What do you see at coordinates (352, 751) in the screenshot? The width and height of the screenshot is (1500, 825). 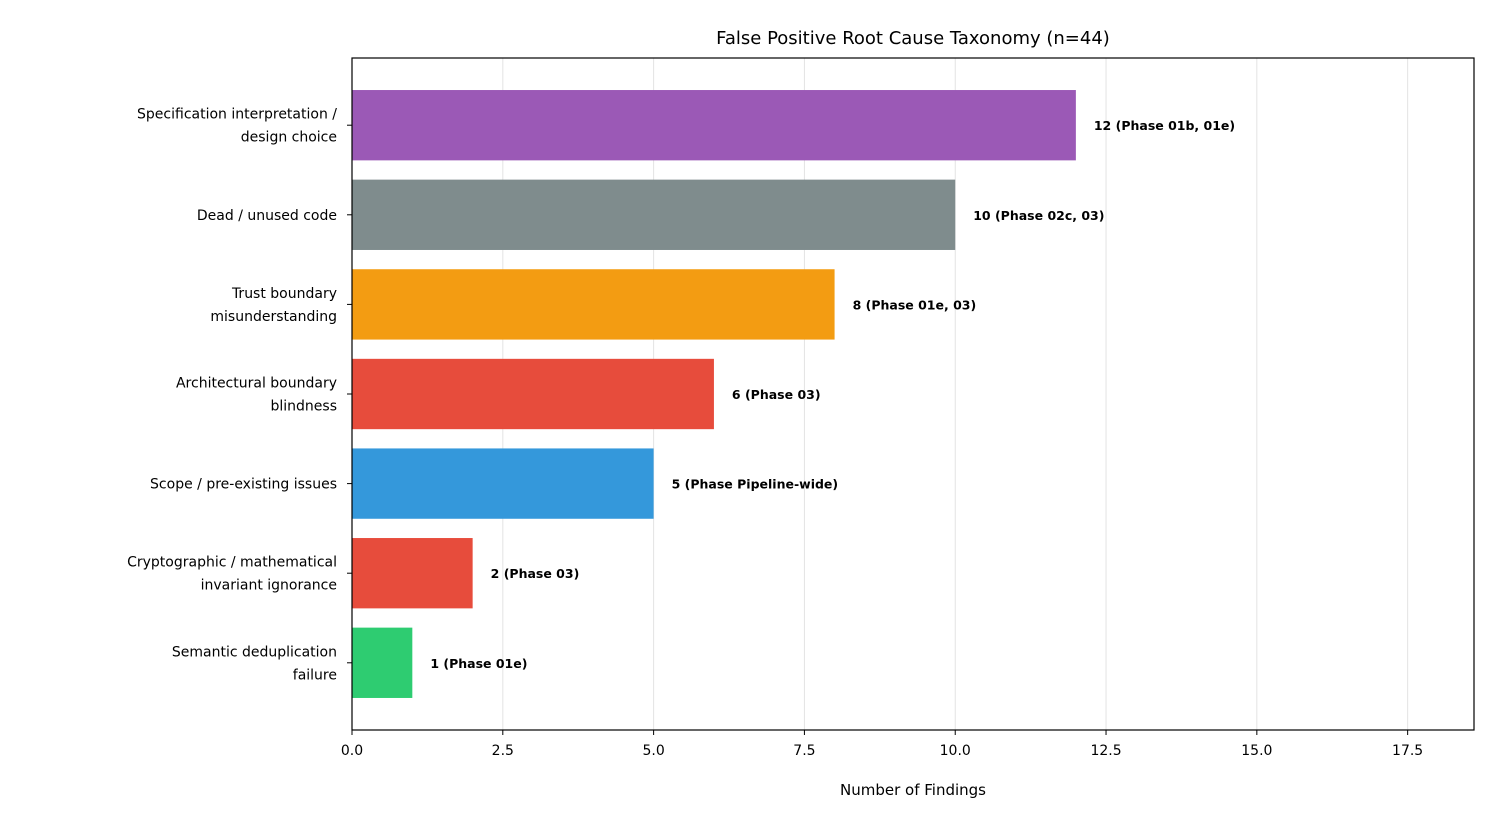 I see `x-tick-label: 0.0` at bounding box center [352, 751].